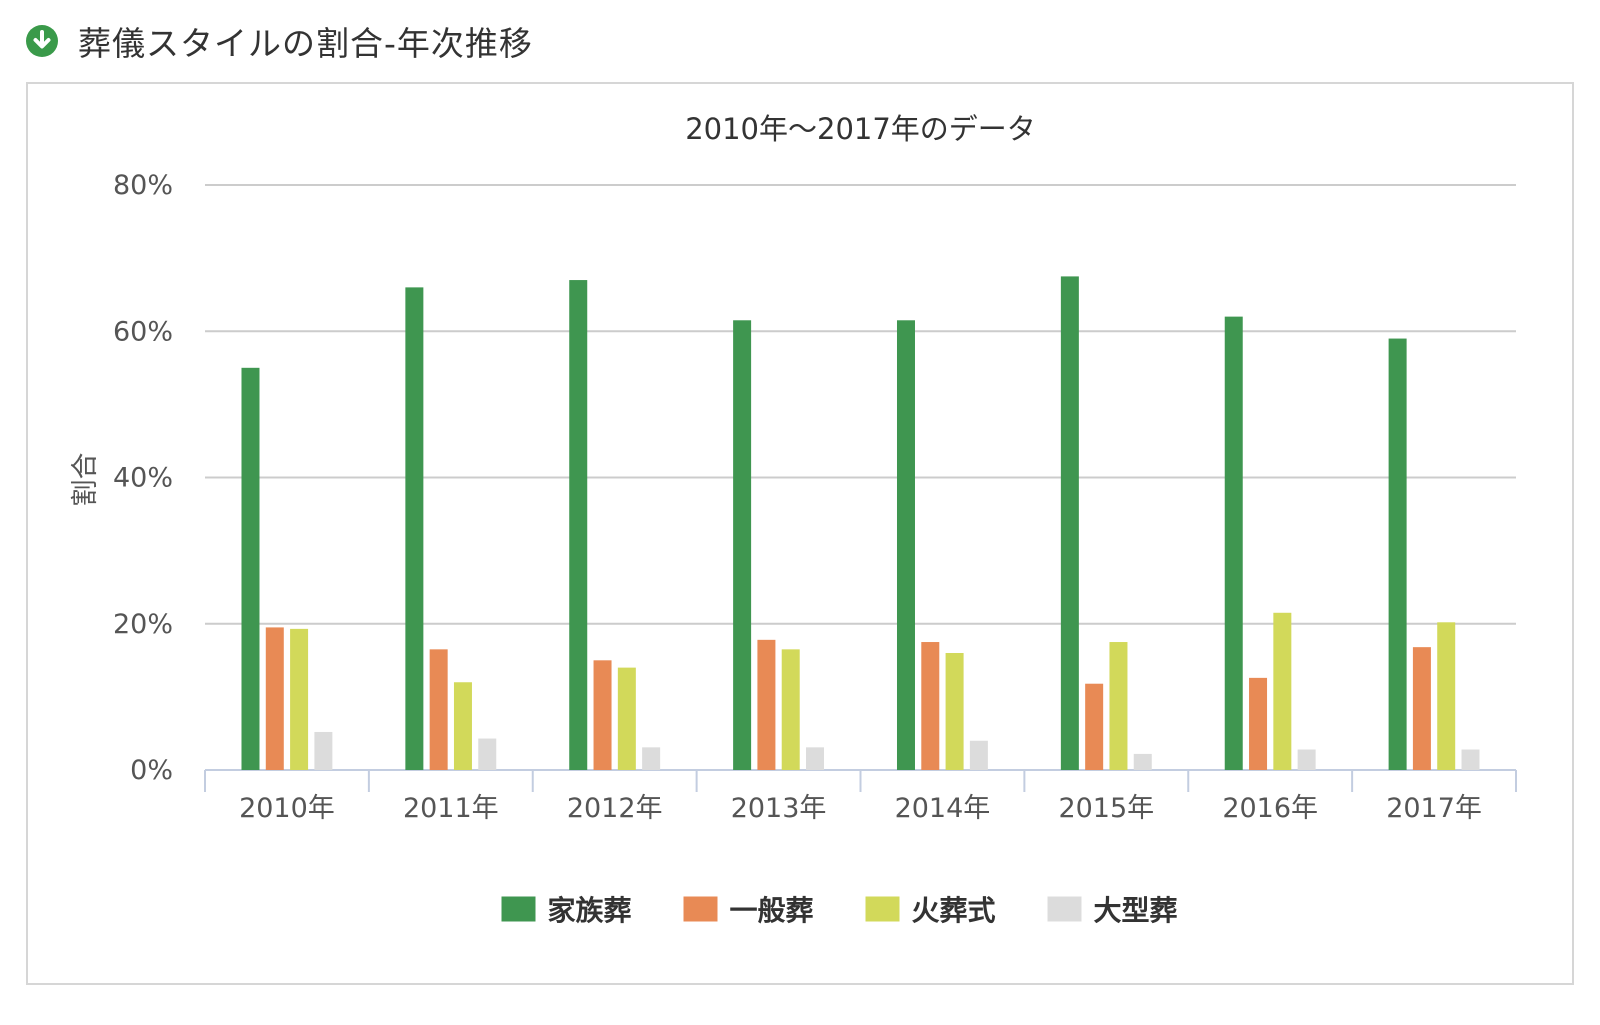  I want to click on y-tick-label: 60%, so click(143, 331).